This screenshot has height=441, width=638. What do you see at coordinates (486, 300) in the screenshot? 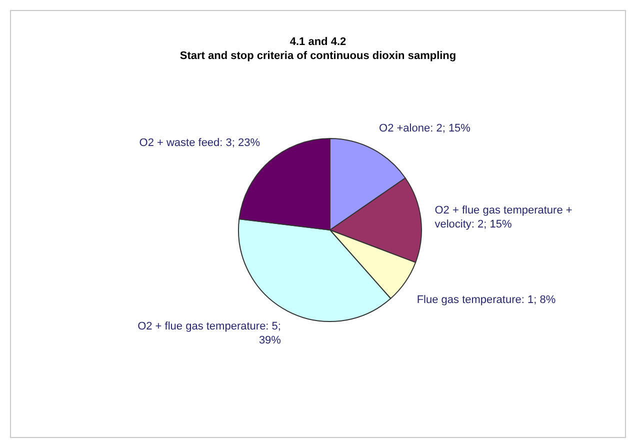
I see `slice-label: Flue gas temperature: 1; 8%` at bounding box center [486, 300].